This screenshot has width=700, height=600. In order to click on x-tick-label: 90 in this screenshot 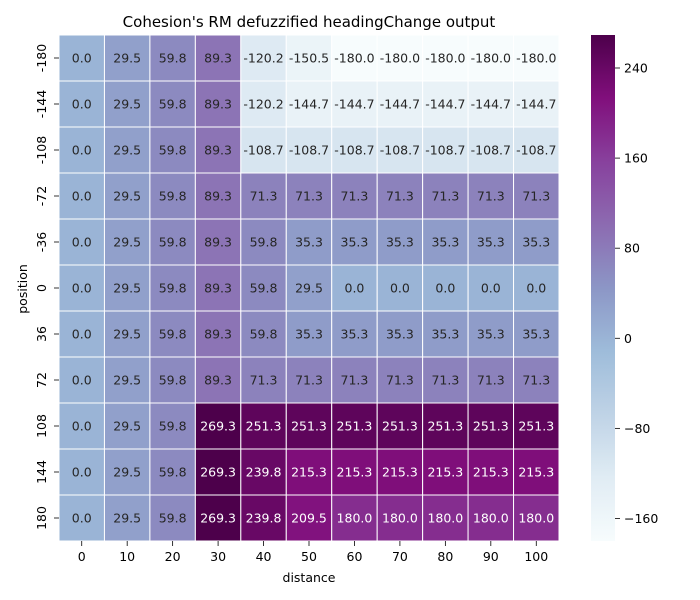, I will do `click(491, 556)`.